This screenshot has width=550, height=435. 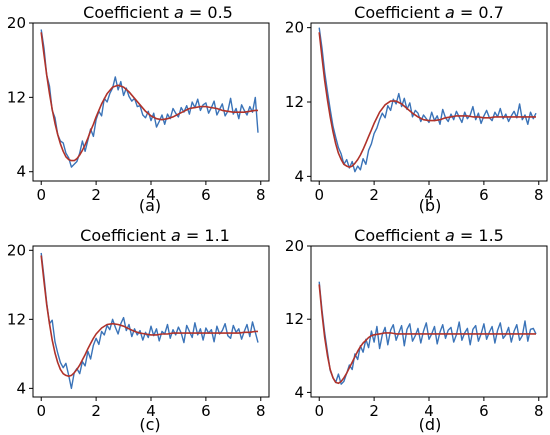 I want to click on title-suffix: = 1.1, so click(x=205, y=235).